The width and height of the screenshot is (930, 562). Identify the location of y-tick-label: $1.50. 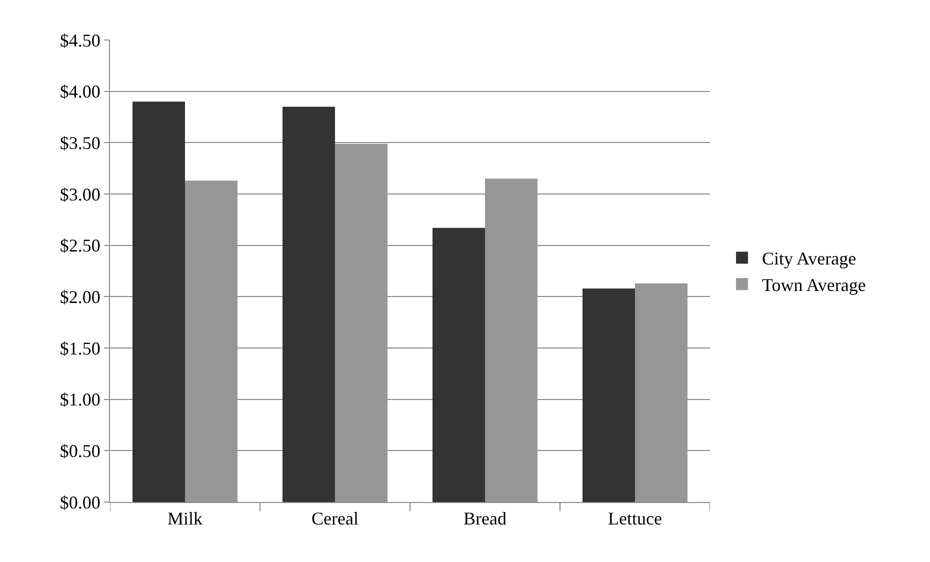
(80, 348).